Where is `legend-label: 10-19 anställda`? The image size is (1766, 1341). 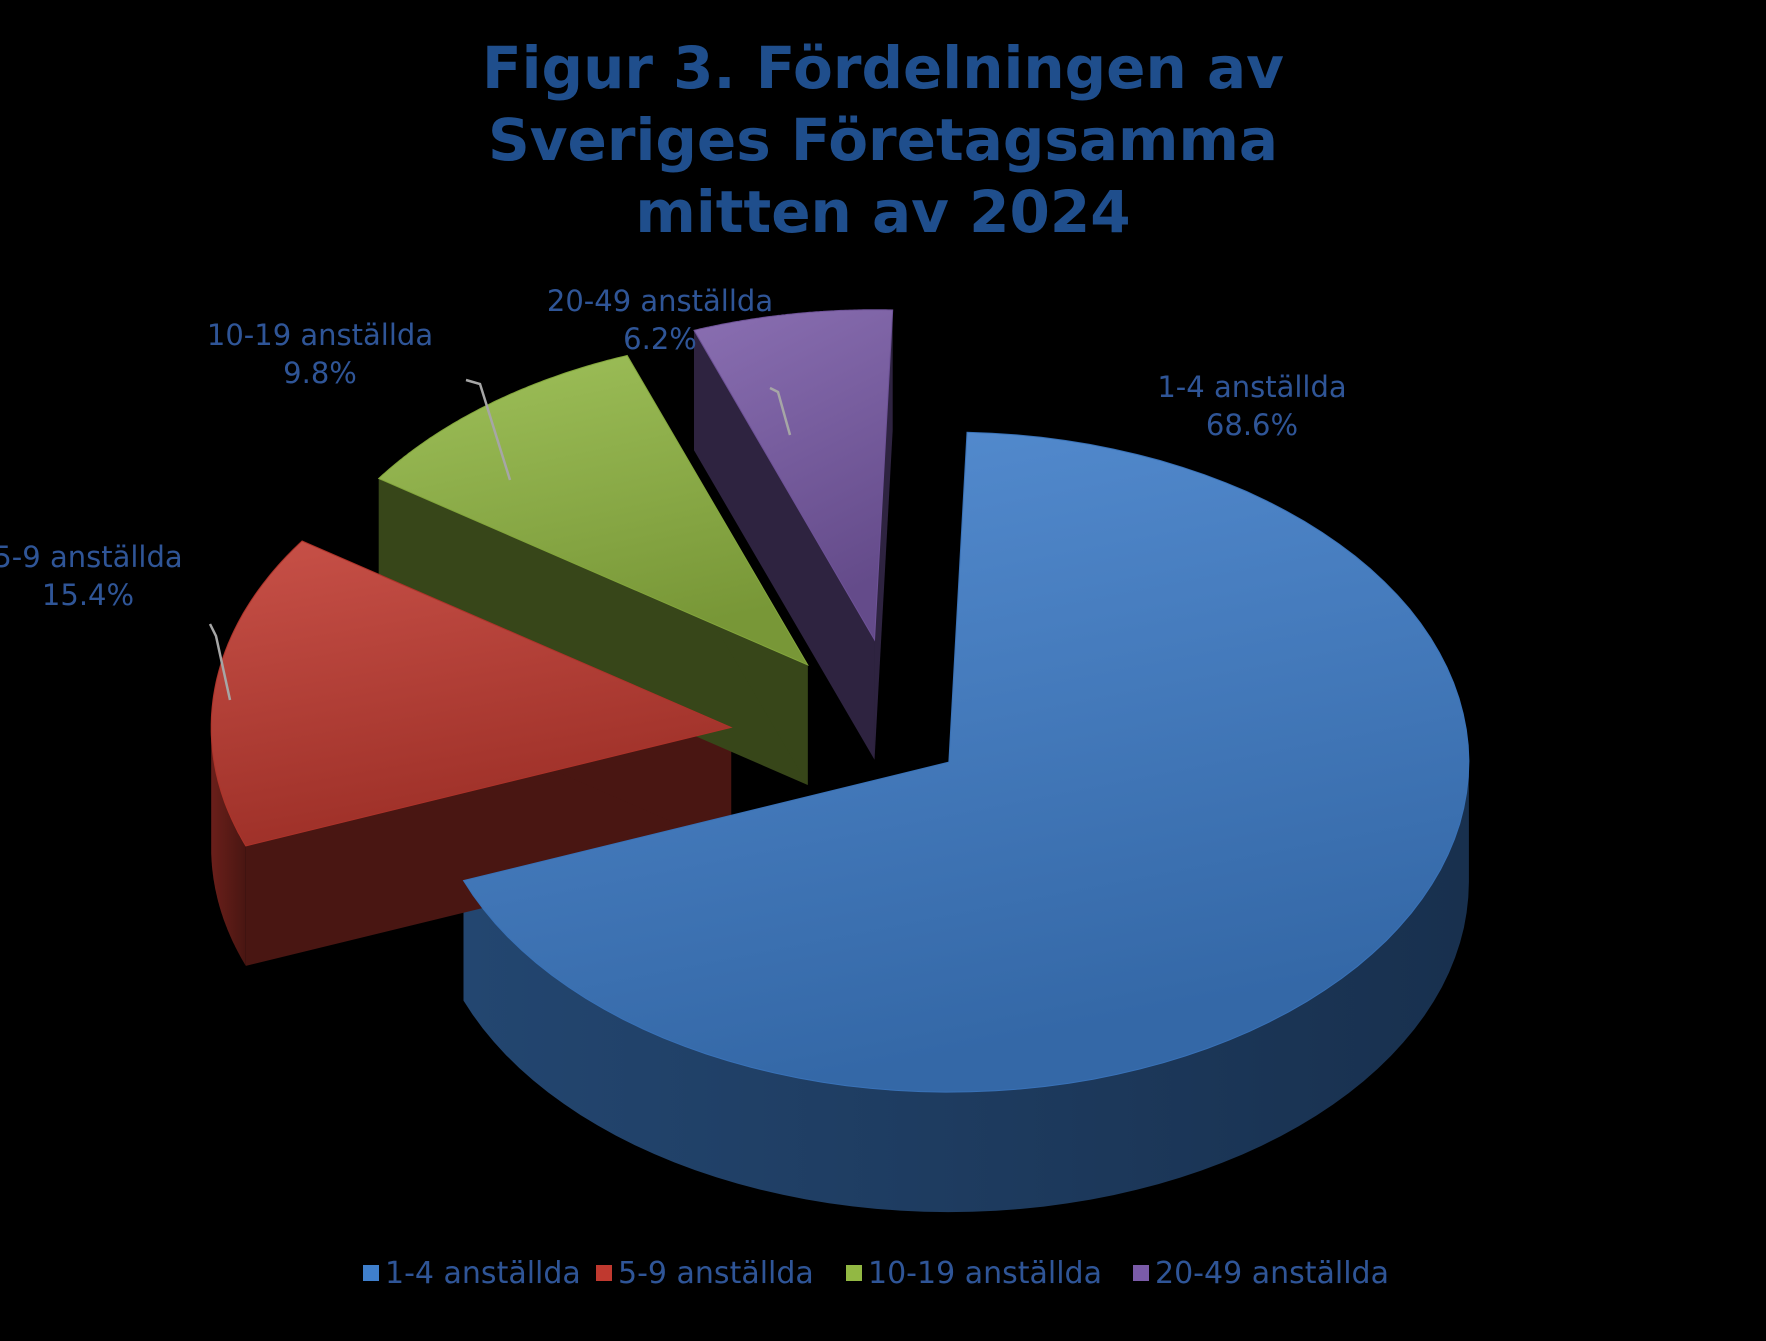
legend-label: 10-19 anställda is located at coordinates (985, 1273).